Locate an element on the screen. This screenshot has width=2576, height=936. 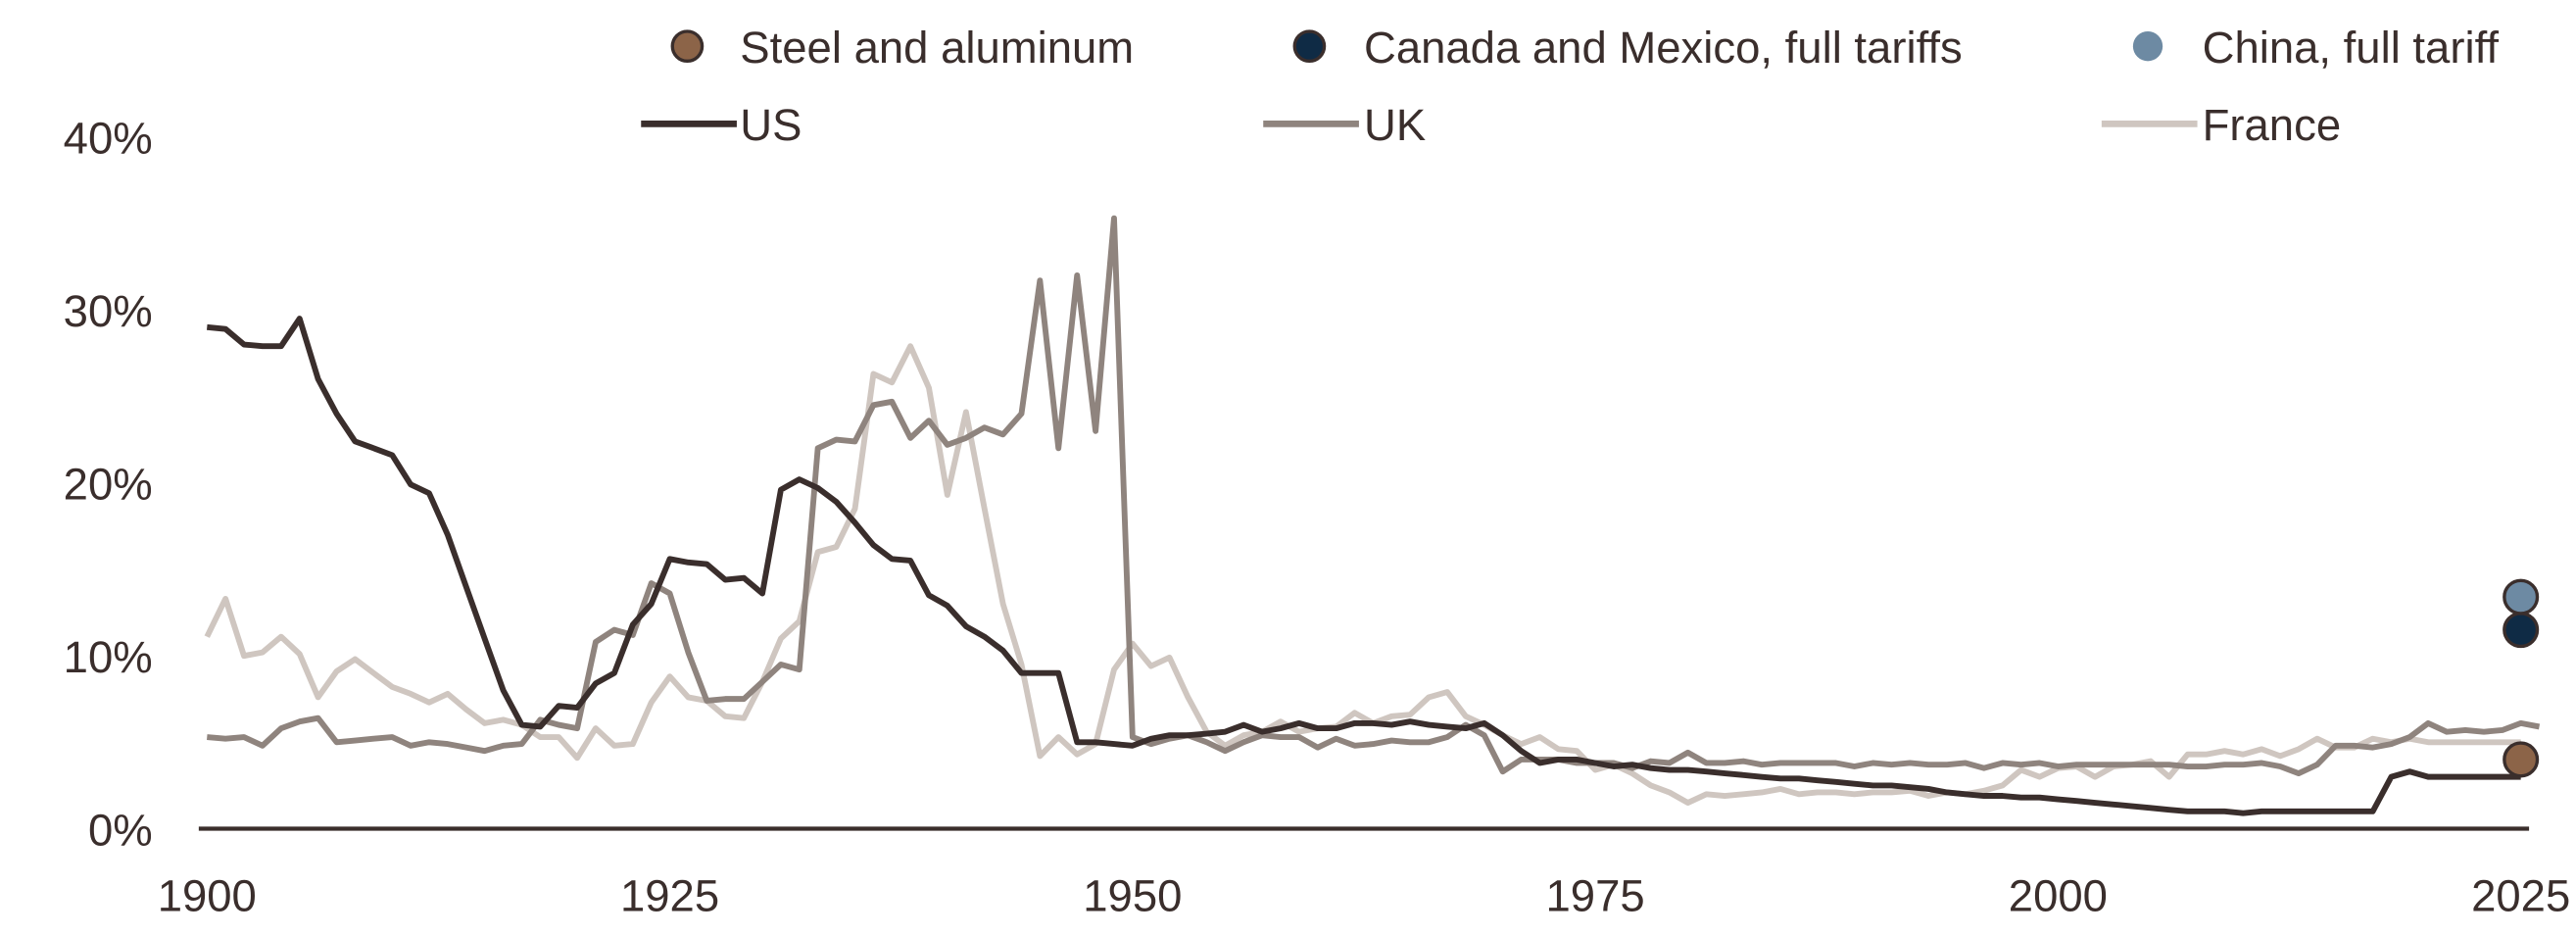
x-tick-label: 1900 is located at coordinates (207, 896).